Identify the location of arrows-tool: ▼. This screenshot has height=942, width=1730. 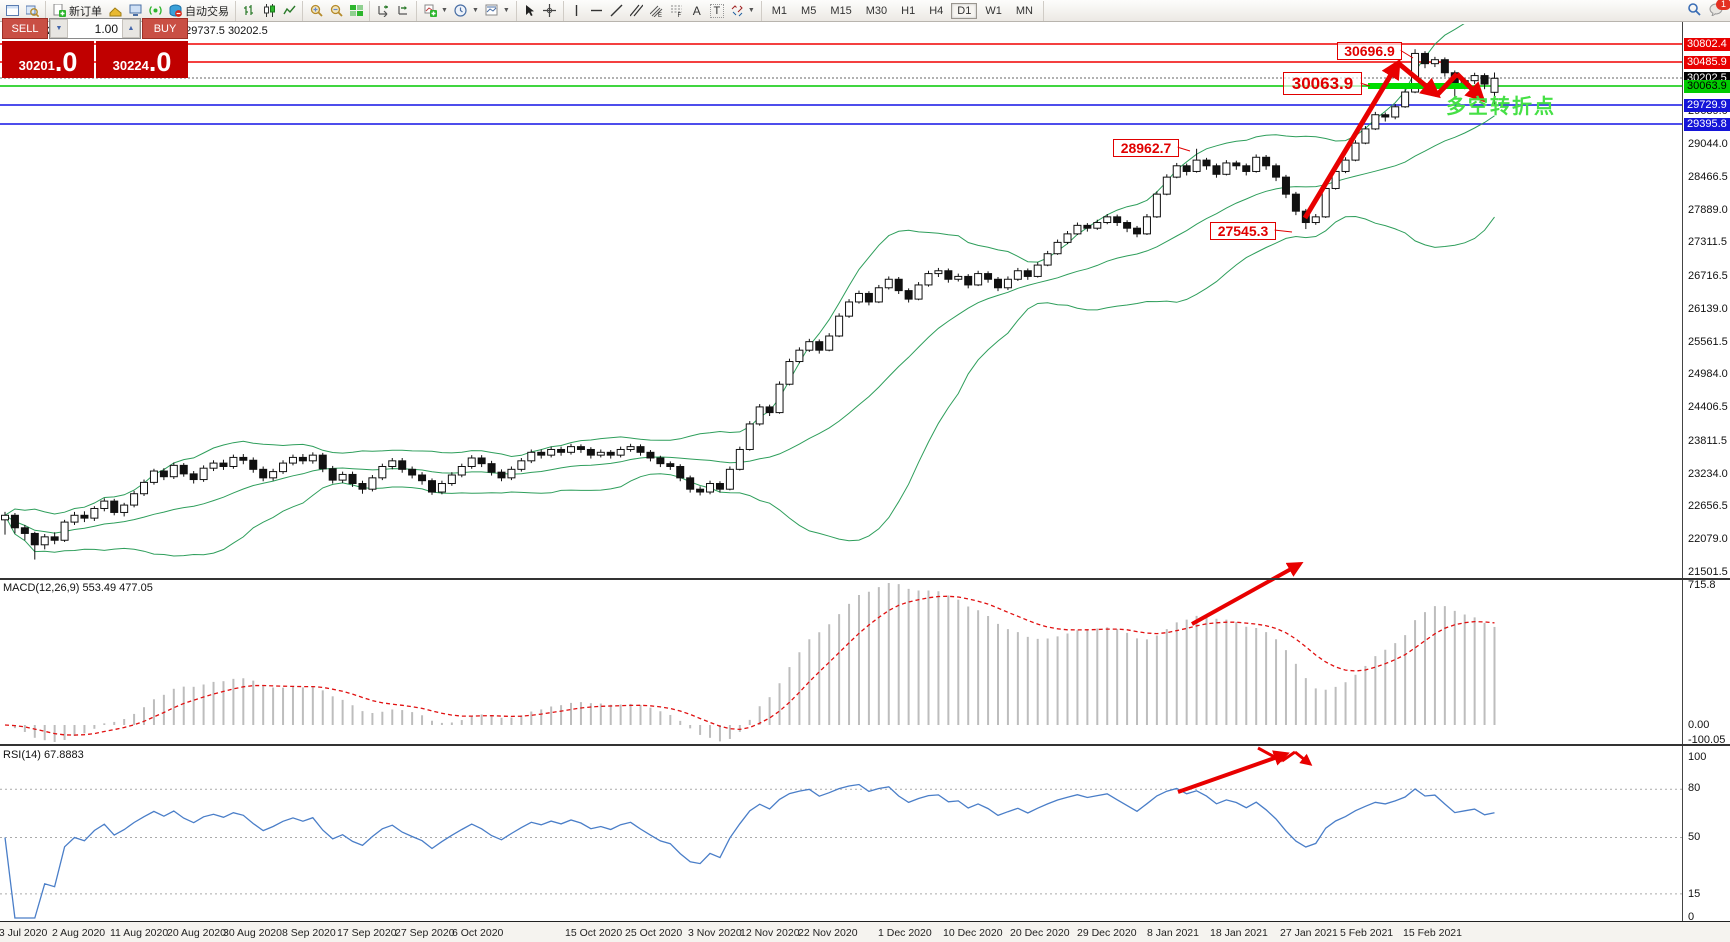
(742, 11).